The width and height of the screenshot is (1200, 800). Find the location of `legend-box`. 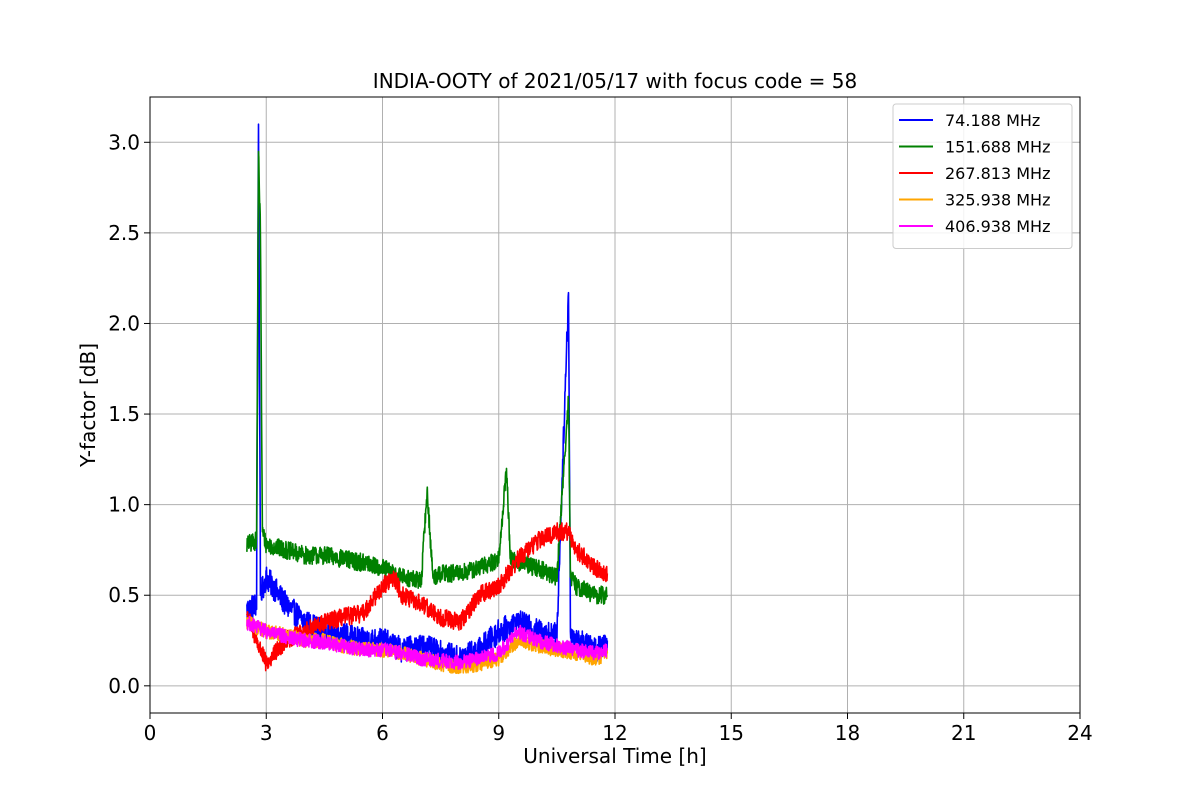

legend-box is located at coordinates (982, 176).